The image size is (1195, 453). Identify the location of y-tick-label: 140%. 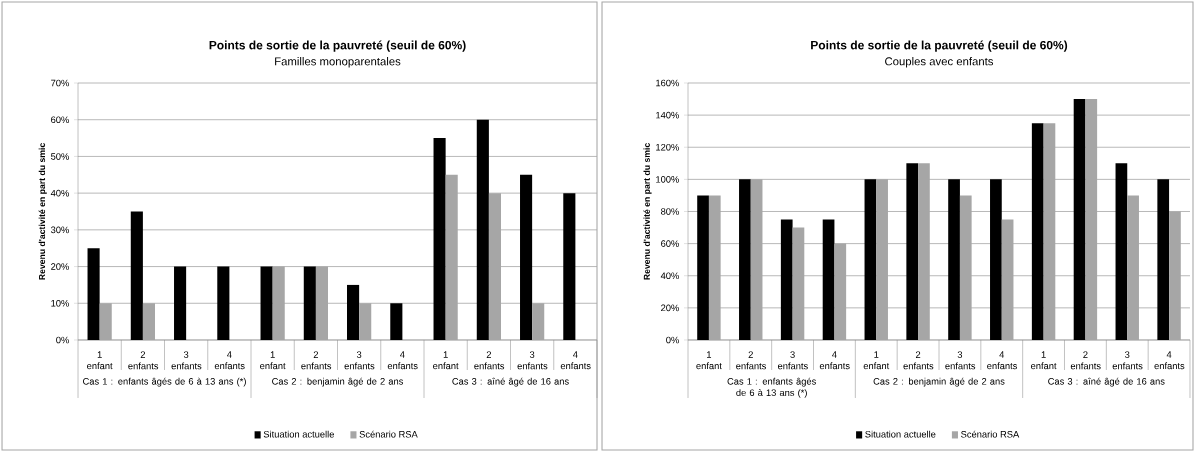
(667, 115).